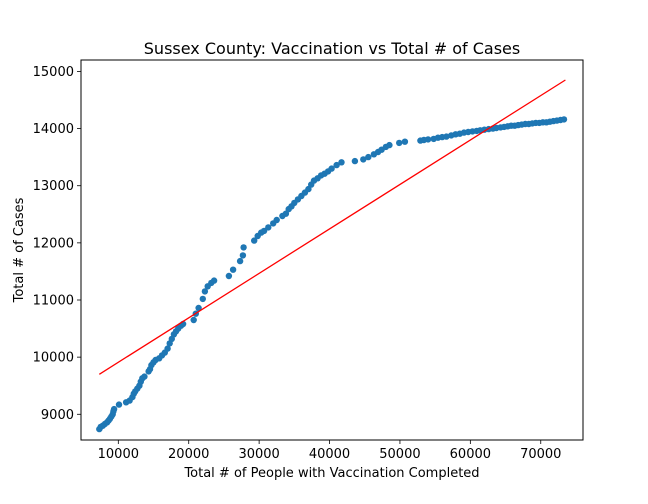 The height and width of the screenshot is (504, 648). What do you see at coordinates (540, 454) in the screenshot?
I see `x-tick-label: 70000` at bounding box center [540, 454].